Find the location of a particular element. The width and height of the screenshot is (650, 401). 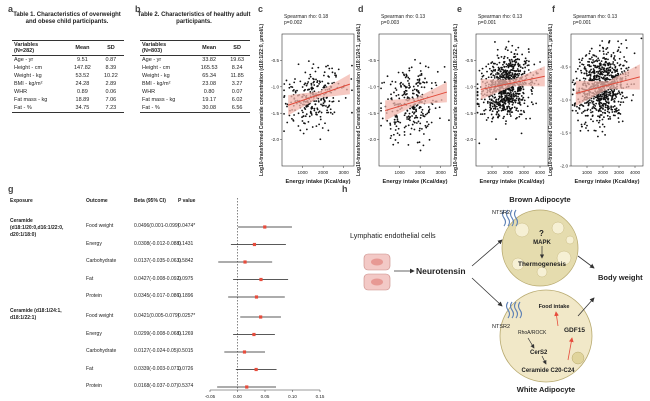

body-weight-label: Body weight is located at coordinates (620, 277).